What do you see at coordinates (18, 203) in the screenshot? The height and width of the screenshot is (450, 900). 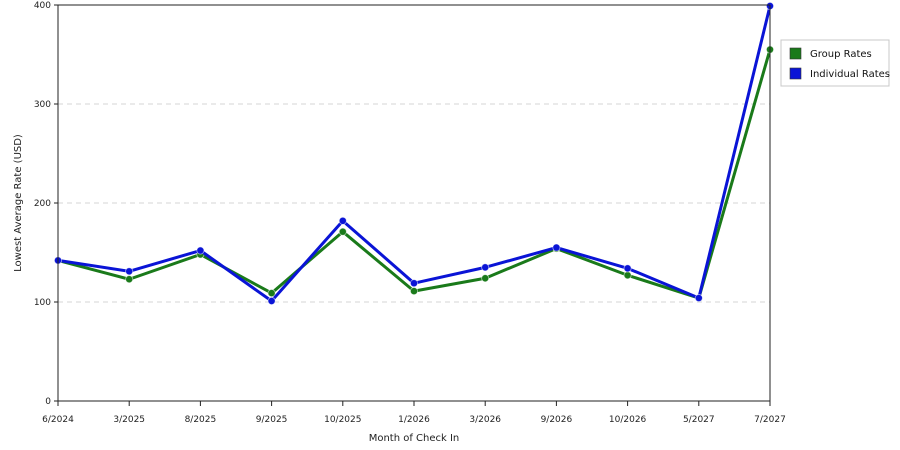 I see `y-axis-title: Lowest Average Rate (USD)` at bounding box center [18, 203].